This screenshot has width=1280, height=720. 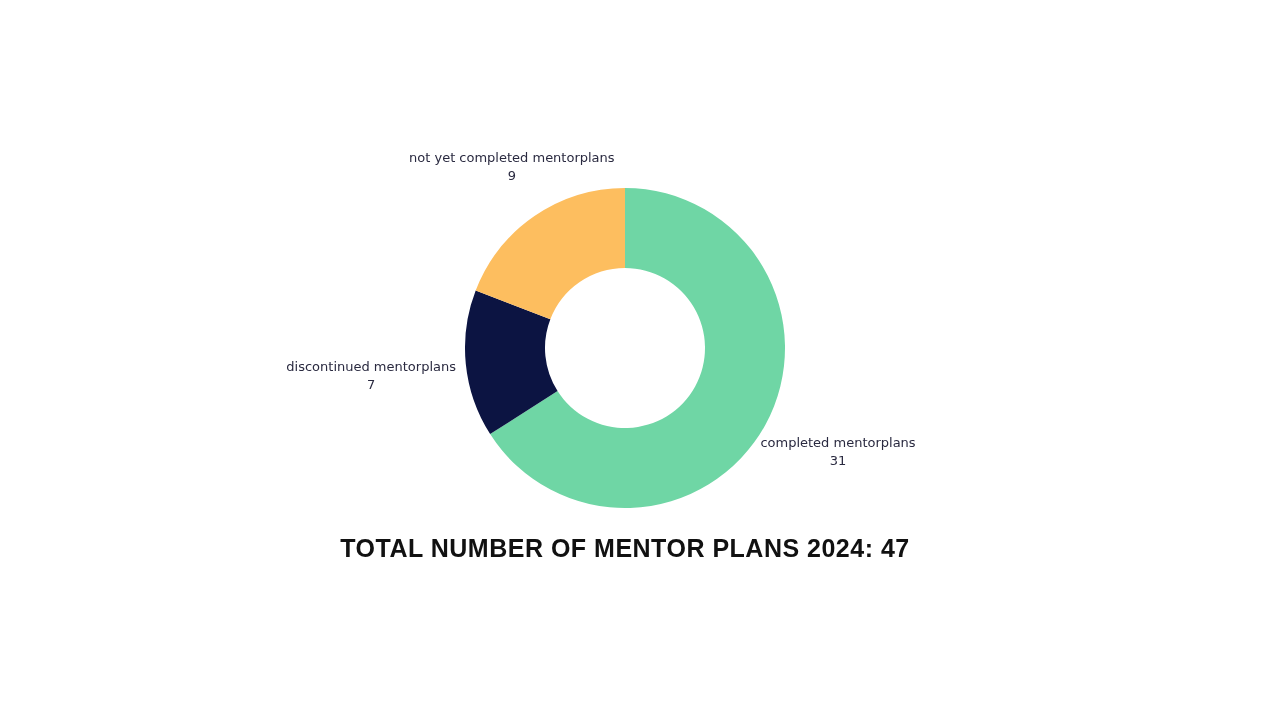 I want to click on data-label: 9, so click(x=511, y=176).